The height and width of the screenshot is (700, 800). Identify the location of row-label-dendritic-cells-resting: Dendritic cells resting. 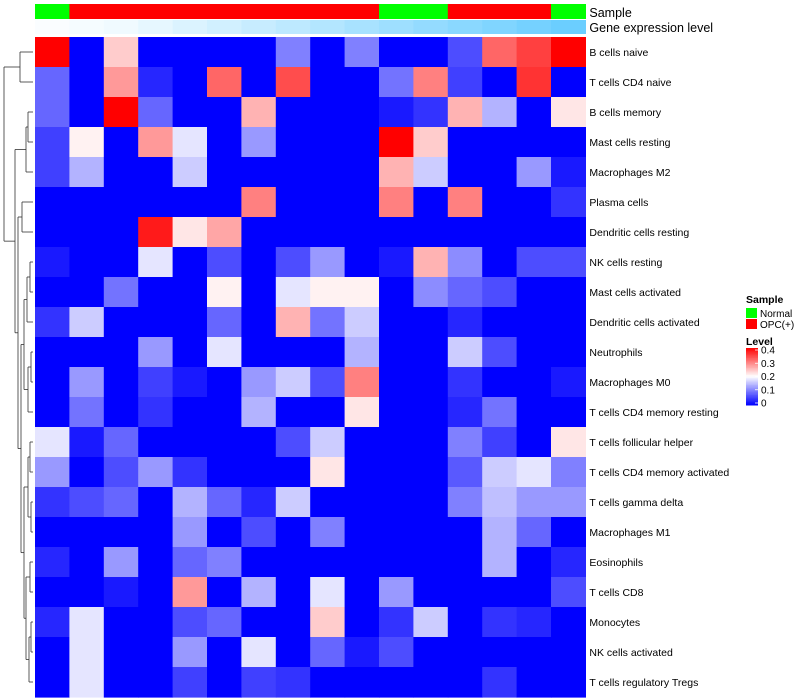
(639, 233).